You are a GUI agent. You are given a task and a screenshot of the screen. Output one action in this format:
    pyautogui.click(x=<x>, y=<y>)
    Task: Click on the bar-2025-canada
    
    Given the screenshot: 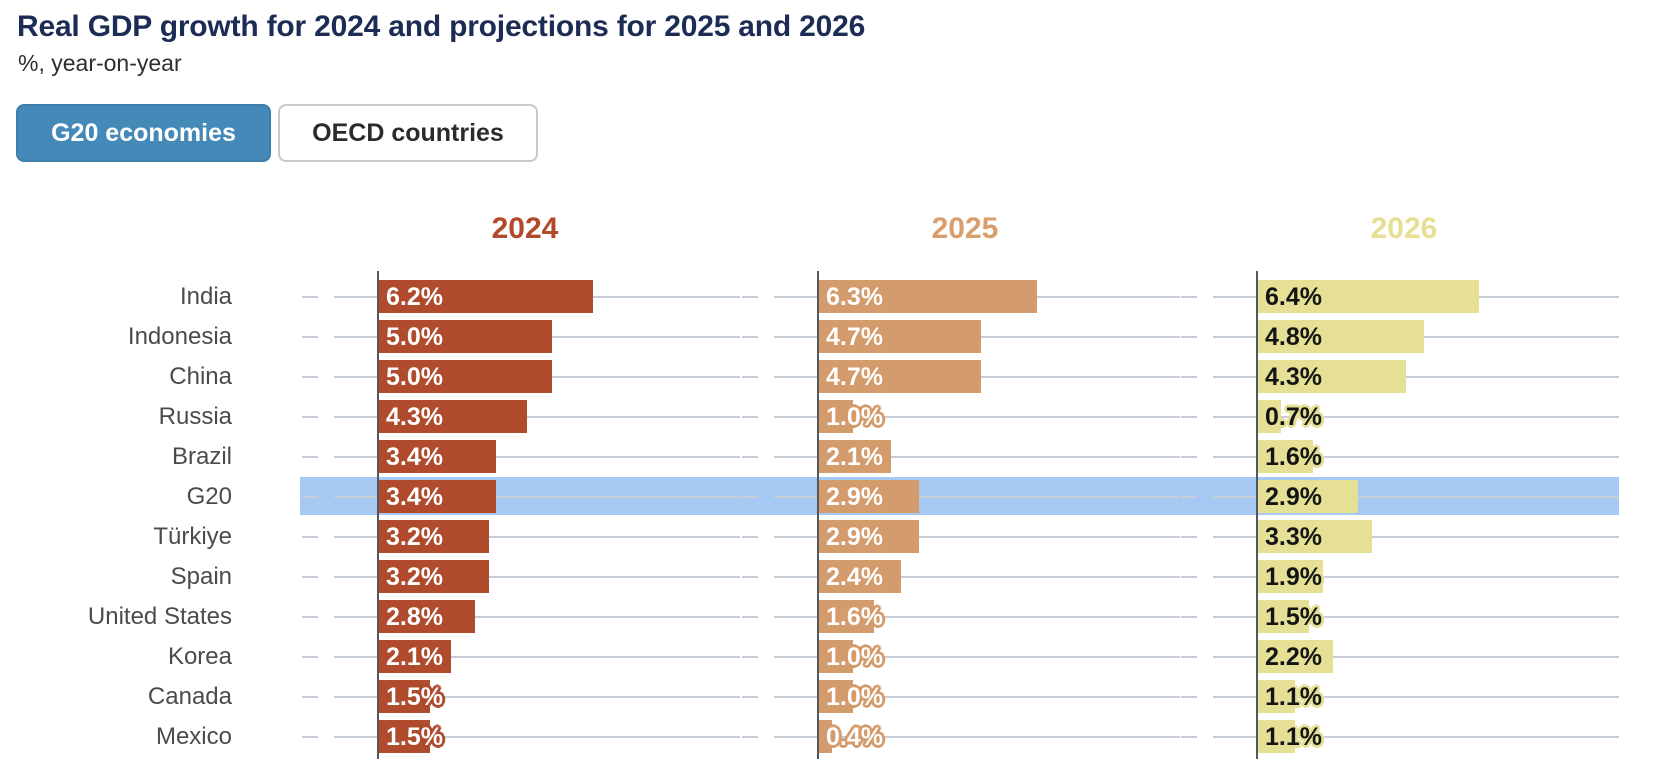 What is the action you would take?
    pyautogui.click(x=835, y=696)
    